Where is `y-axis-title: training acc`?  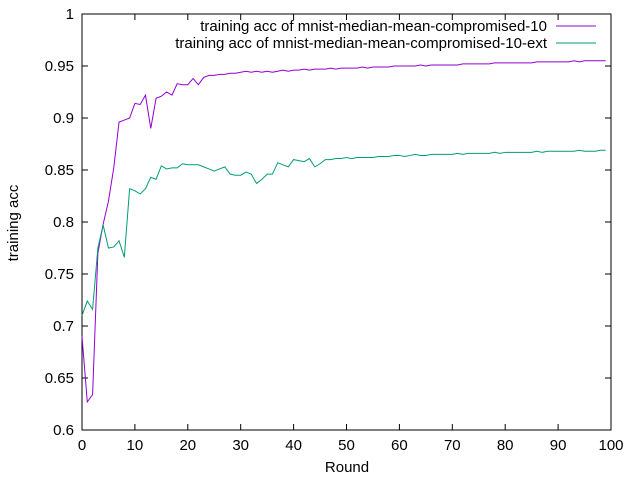 y-axis-title: training acc is located at coordinates (13, 222).